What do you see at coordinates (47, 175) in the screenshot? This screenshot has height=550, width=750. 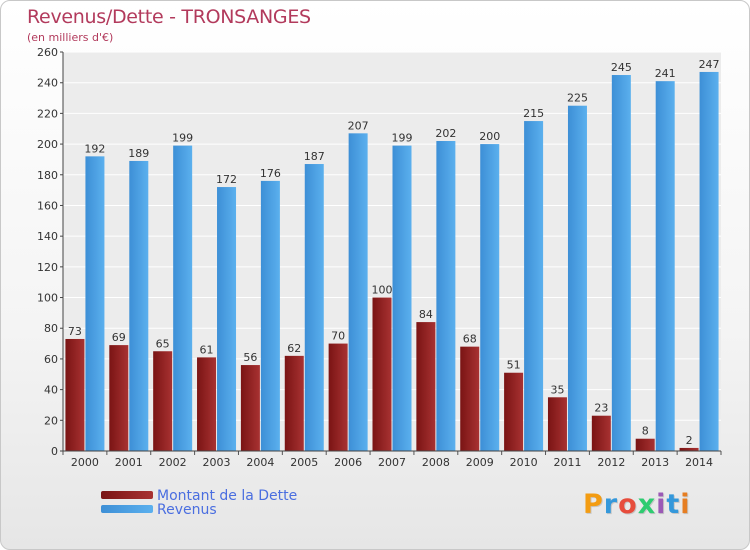 I see `y-tick-label: 180` at bounding box center [47, 175].